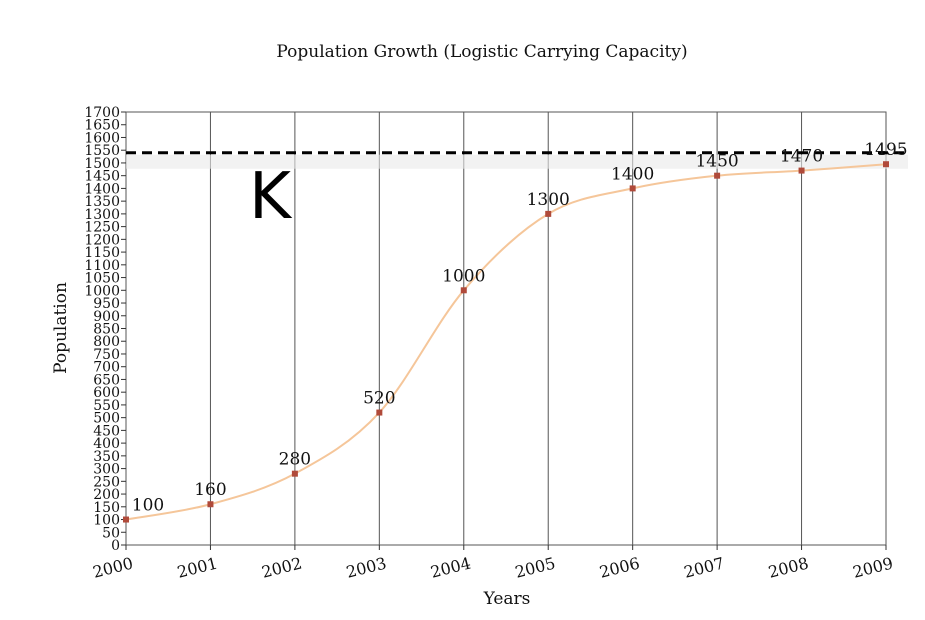  I want to click on y-tick-label: 400, so click(106, 444).